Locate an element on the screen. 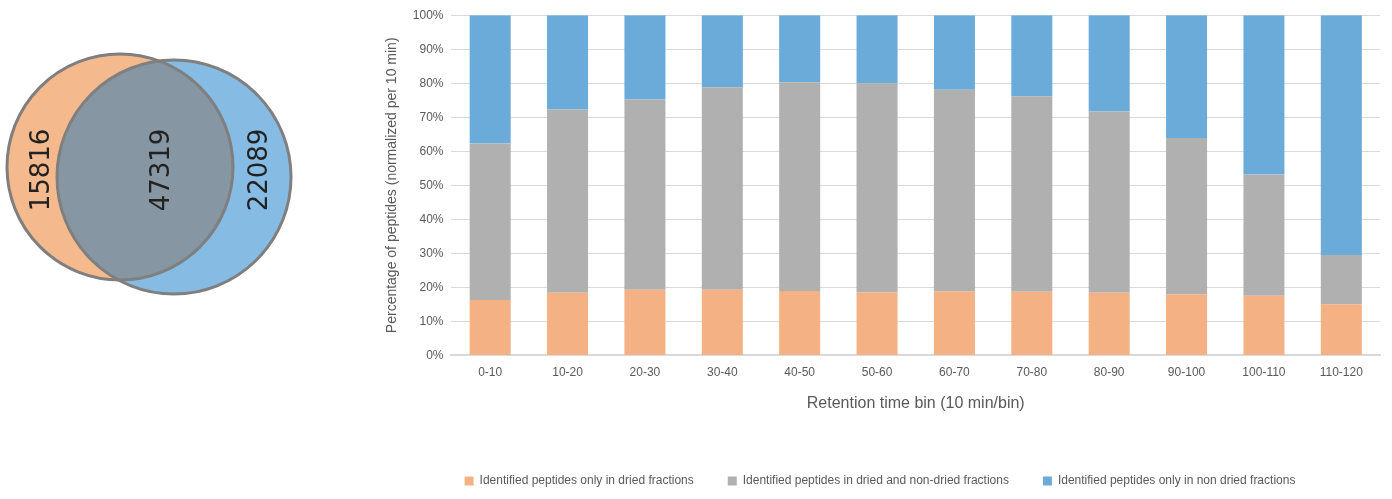  x-tick-label: 10-20 is located at coordinates (568, 371).